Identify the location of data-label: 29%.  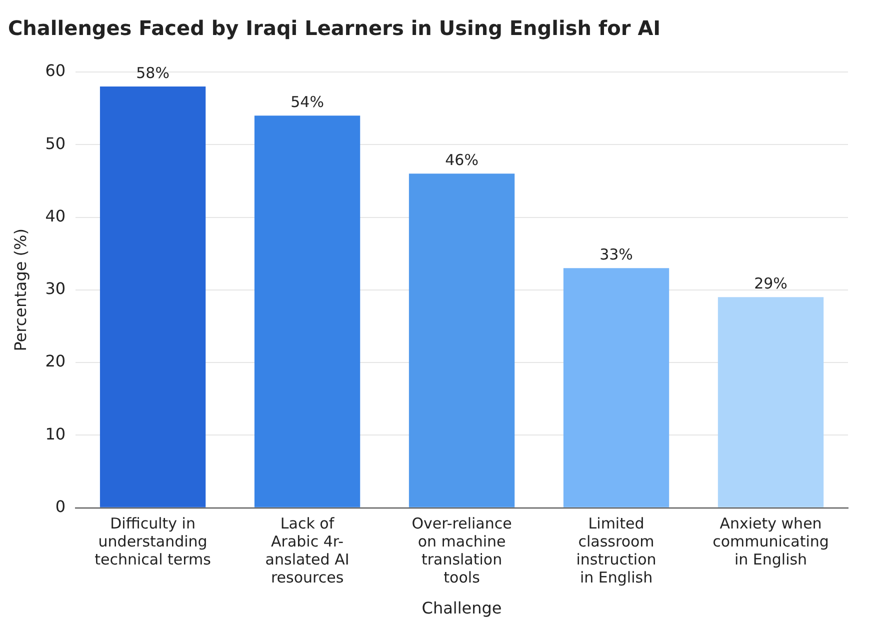
(771, 283).